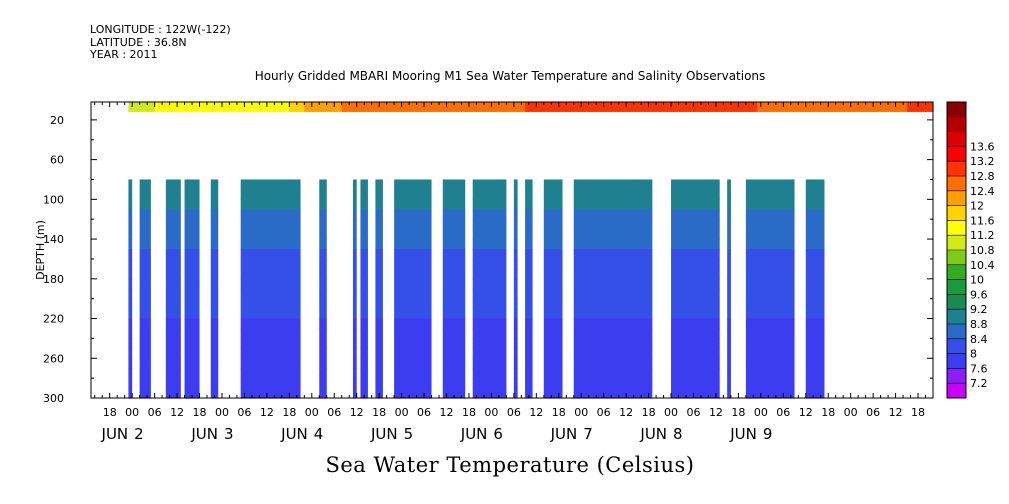 The width and height of the screenshot is (1009, 504). Describe the element at coordinates (40, 250) in the screenshot. I see `y-axis-label: DEPTH (m)` at that location.